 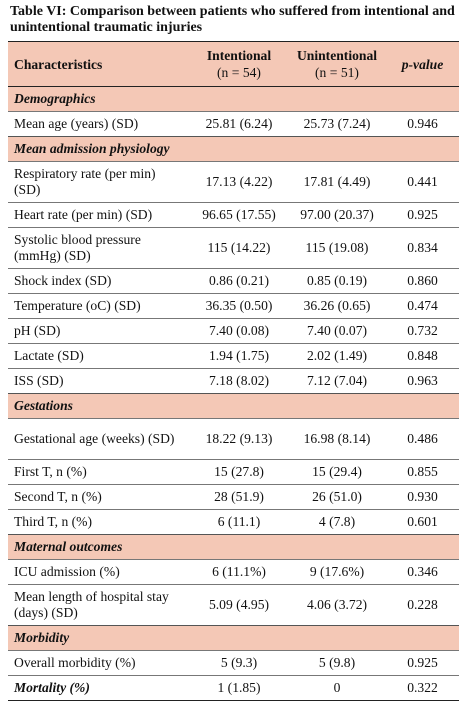 I want to click on row-label: Gestational age (weeks) (SD), so click(x=99, y=439).